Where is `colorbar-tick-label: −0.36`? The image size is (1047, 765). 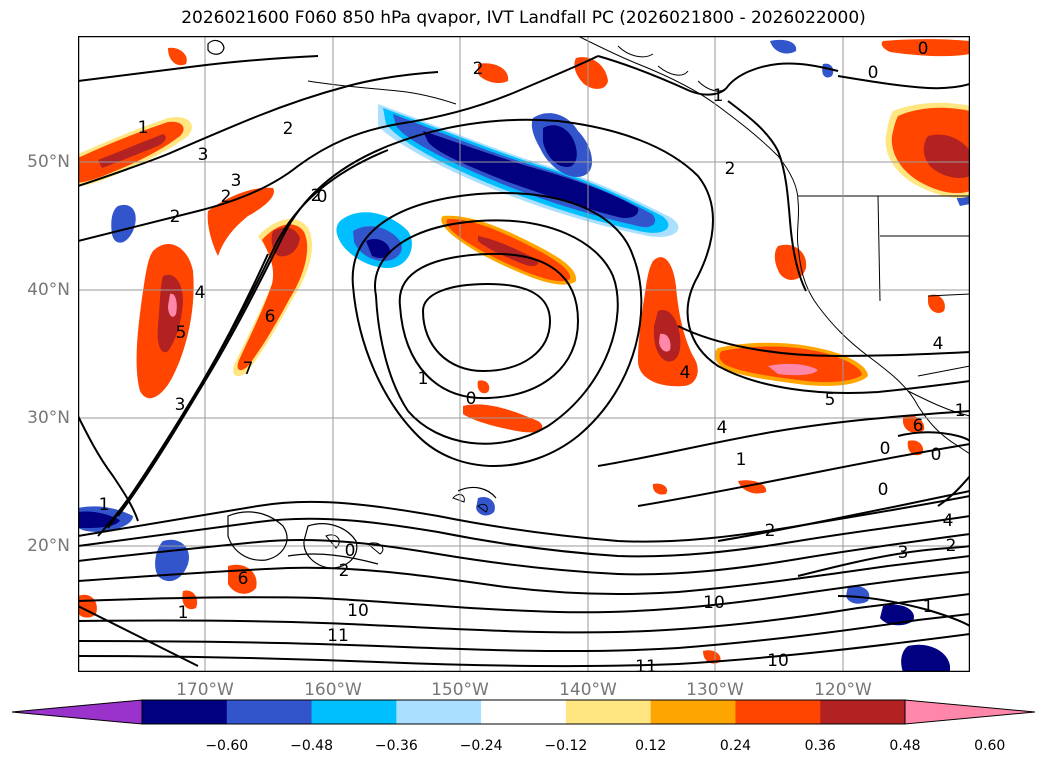 colorbar-tick-label: −0.36 is located at coordinates (396, 746).